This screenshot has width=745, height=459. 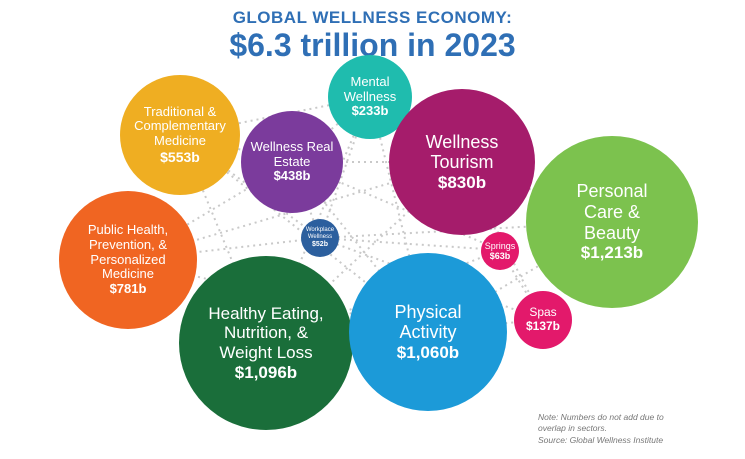 What do you see at coordinates (543, 312) in the screenshot?
I see `bubble-label: Spas` at bounding box center [543, 312].